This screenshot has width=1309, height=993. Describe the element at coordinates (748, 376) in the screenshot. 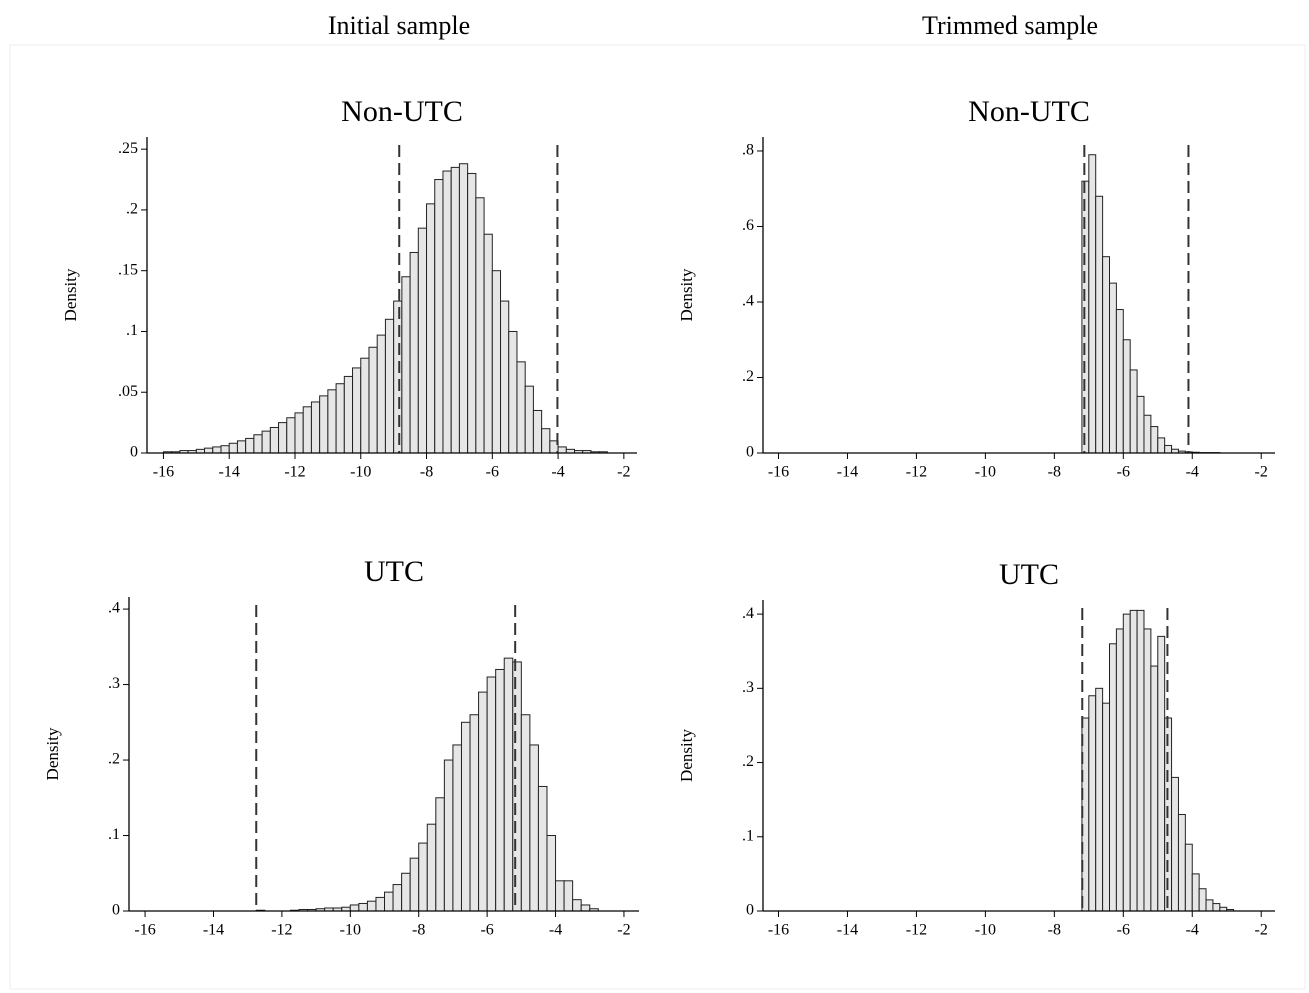

I see `y-tick-label: .2` at that location.